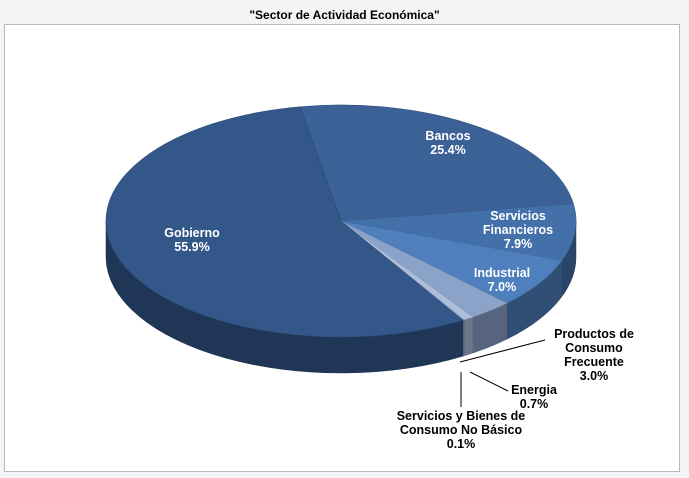  I want to click on data-label-gobierno: Gobierno 55.9%, so click(192, 240).